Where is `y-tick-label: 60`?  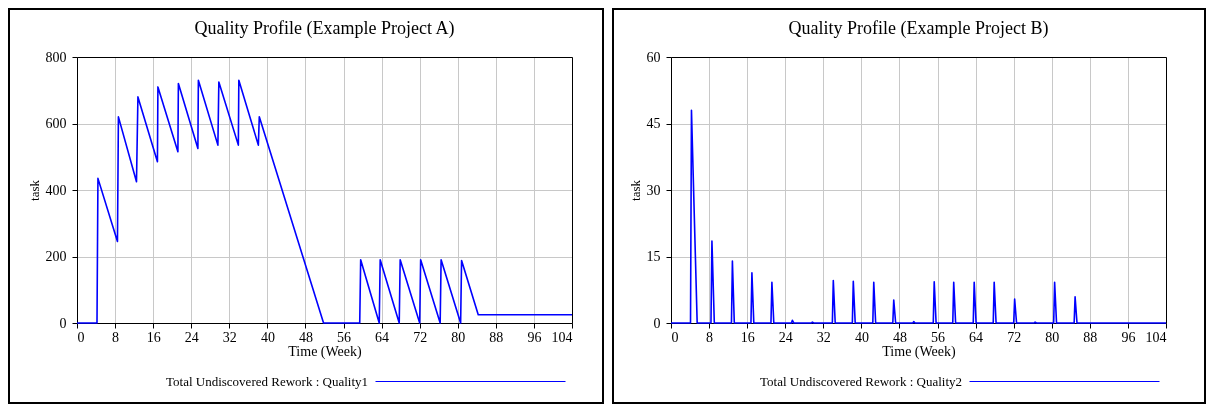 y-tick-label: 60 is located at coordinates (653, 57).